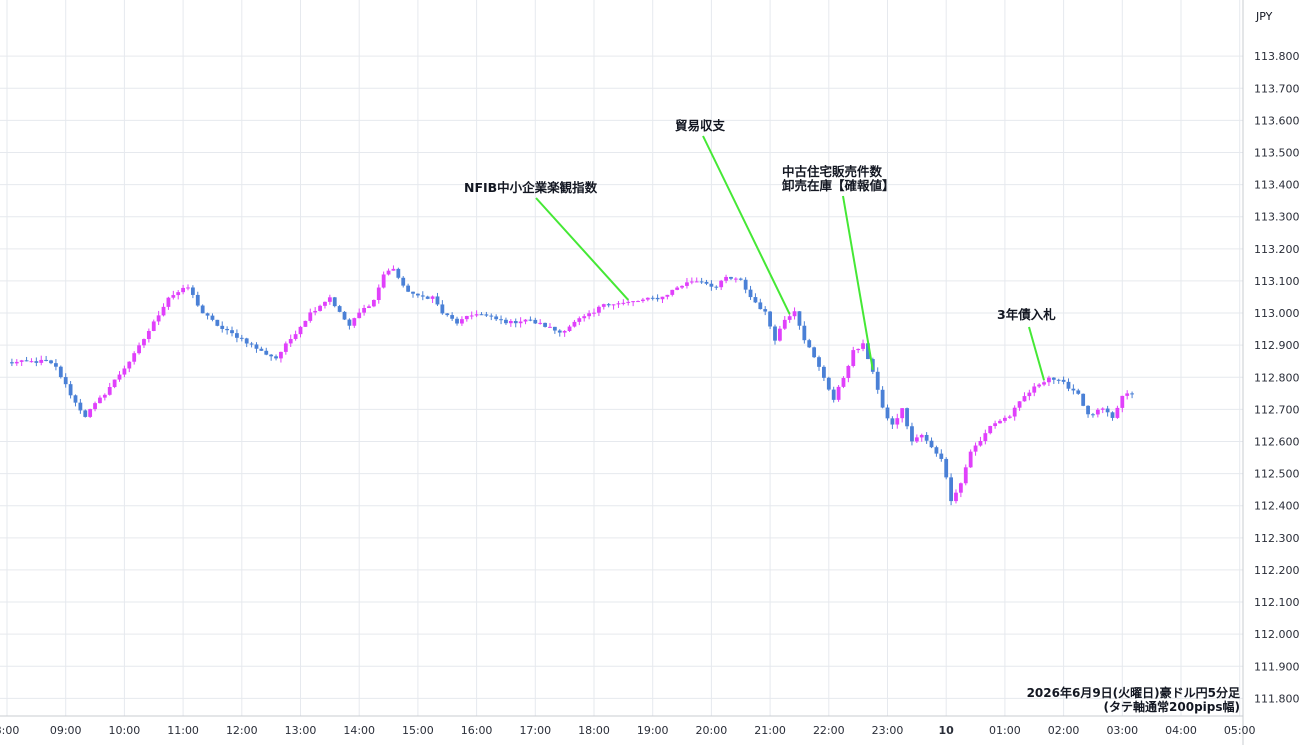  Describe the element at coordinates (829, 730) in the screenshot. I see `x-tick-label: 22:00` at that location.